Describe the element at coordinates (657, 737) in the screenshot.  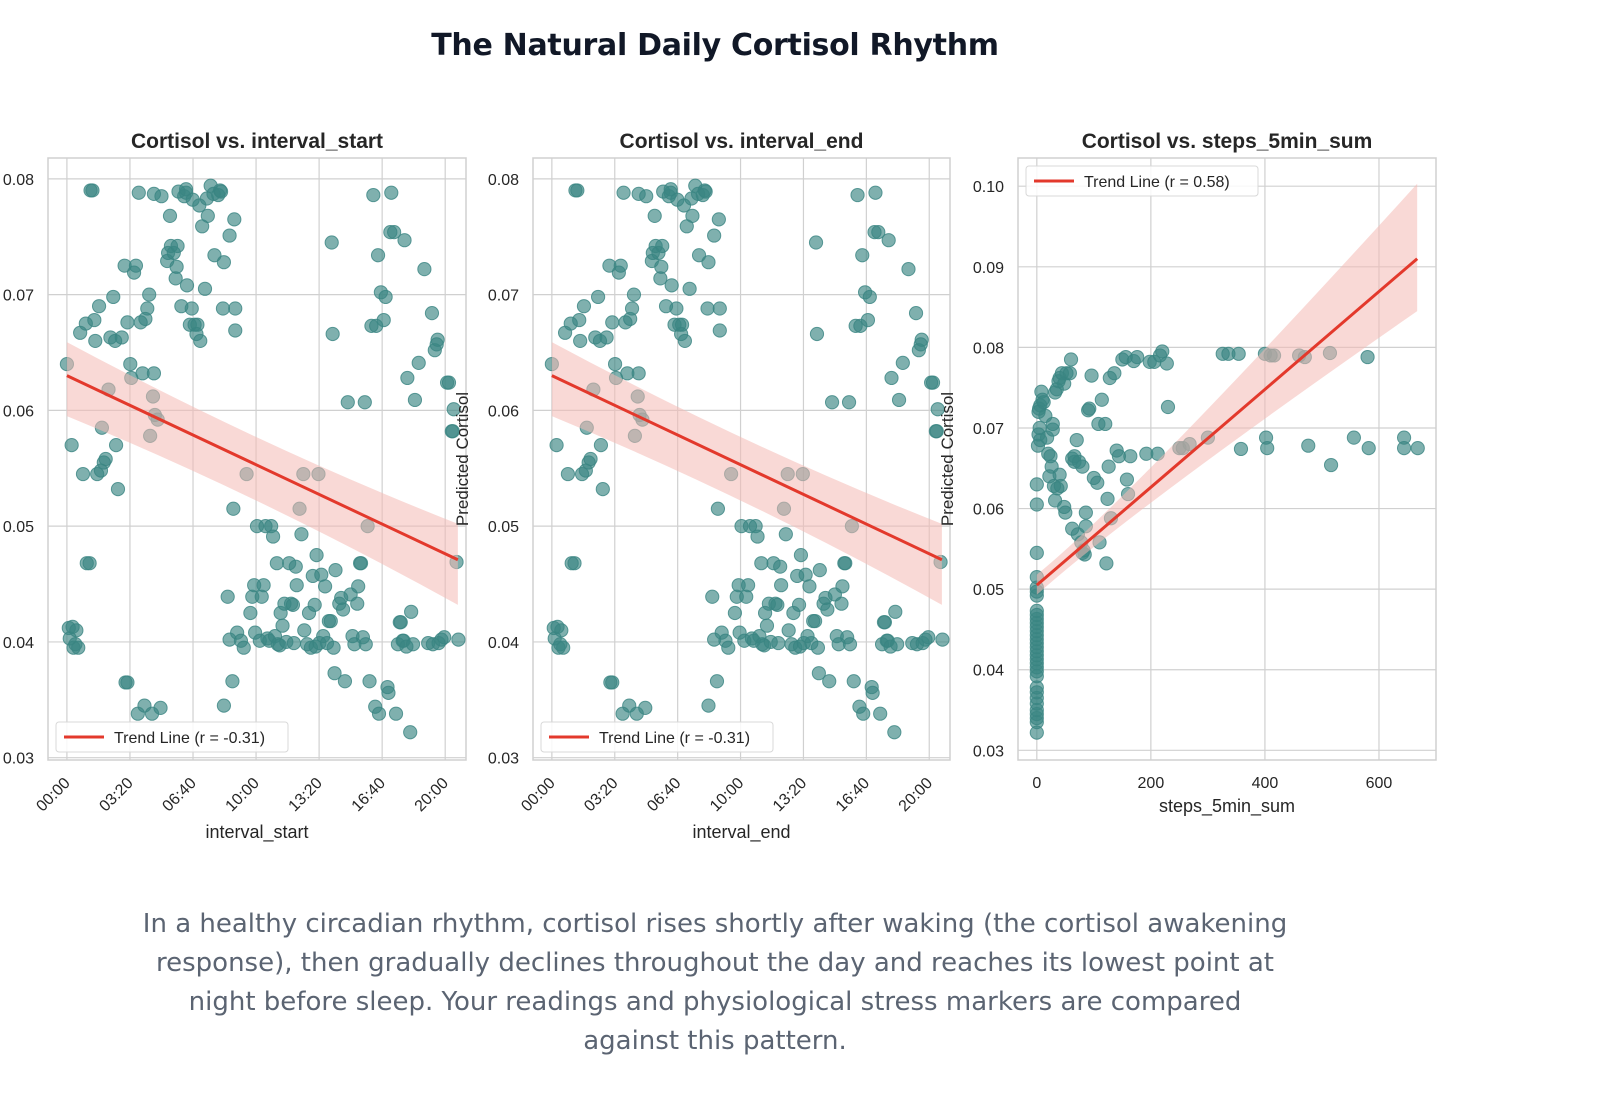
I see `legend-box` at that location.